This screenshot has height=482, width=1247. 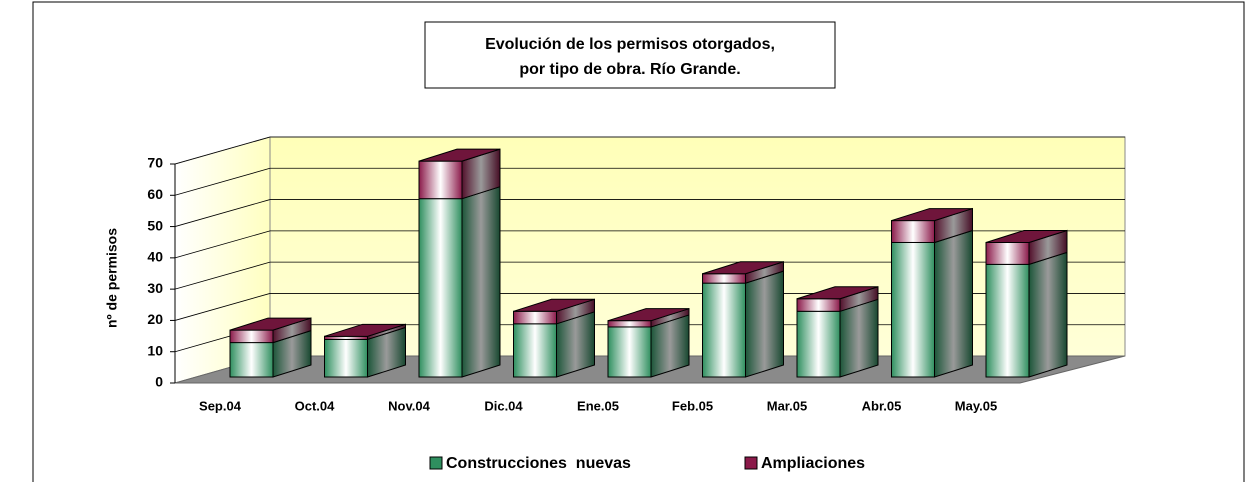 What do you see at coordinates (155, 288) in the screenshot?
I see `y-tick-label: 30` at bounding box center [155, 288].